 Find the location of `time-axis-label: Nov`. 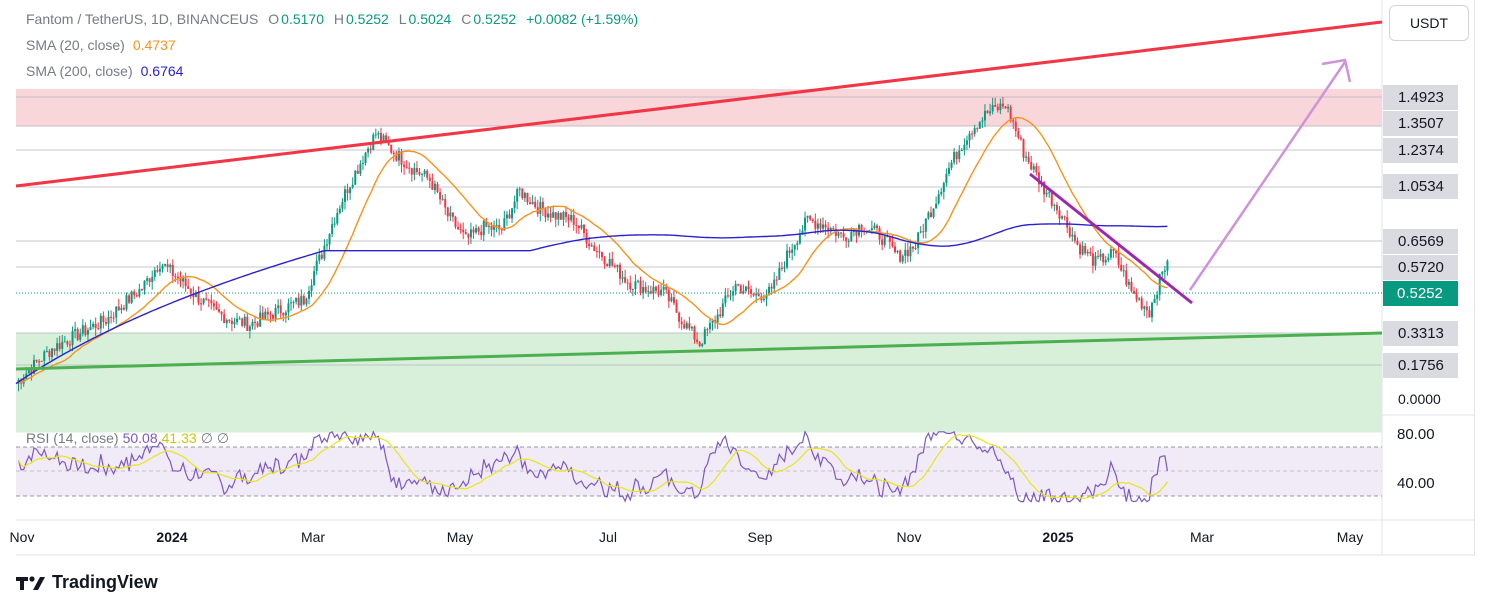

time-axis-label: Nov is located at coordinates (22, 537).